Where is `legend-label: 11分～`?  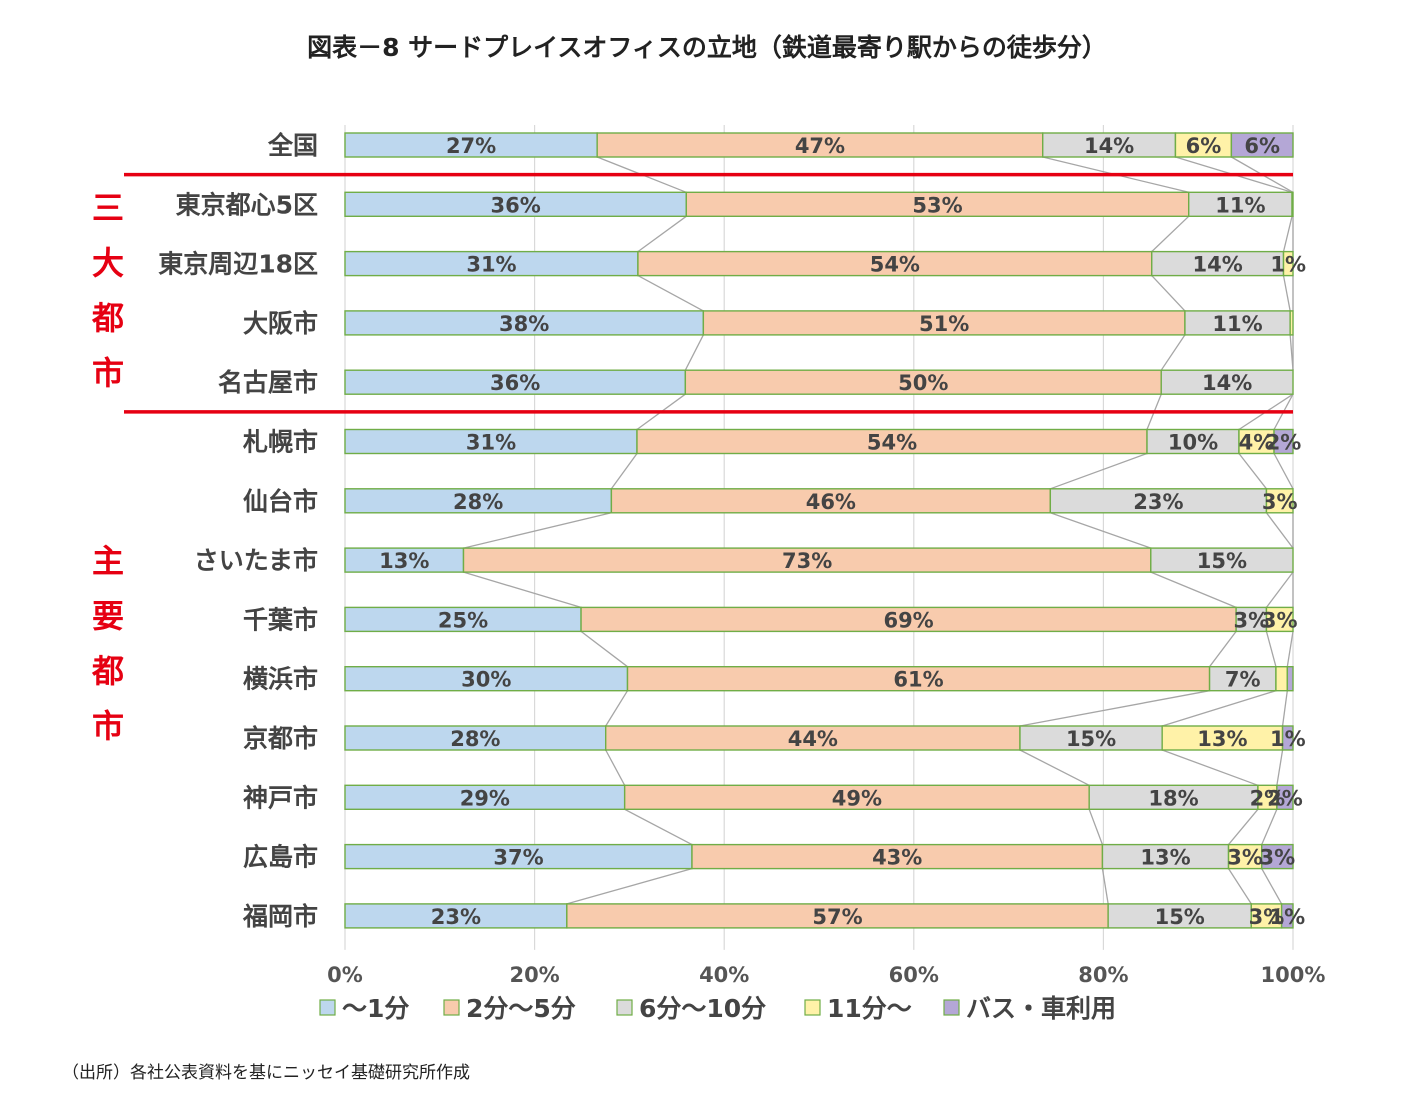
legend-label: 11分～ is located at coordinates (869, 1008).